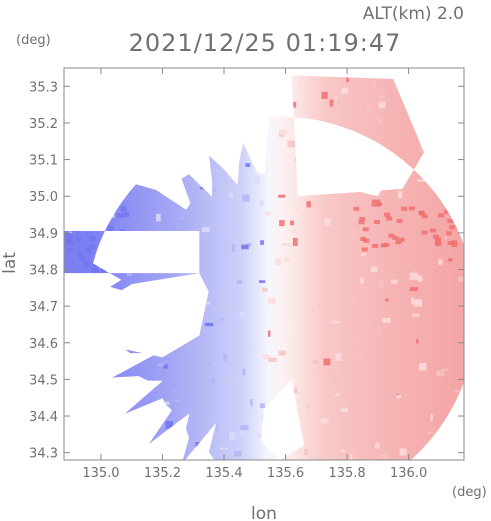 The image size is (491, 521). I want to click on y-tick-label: 35.0, so click(43, 197).